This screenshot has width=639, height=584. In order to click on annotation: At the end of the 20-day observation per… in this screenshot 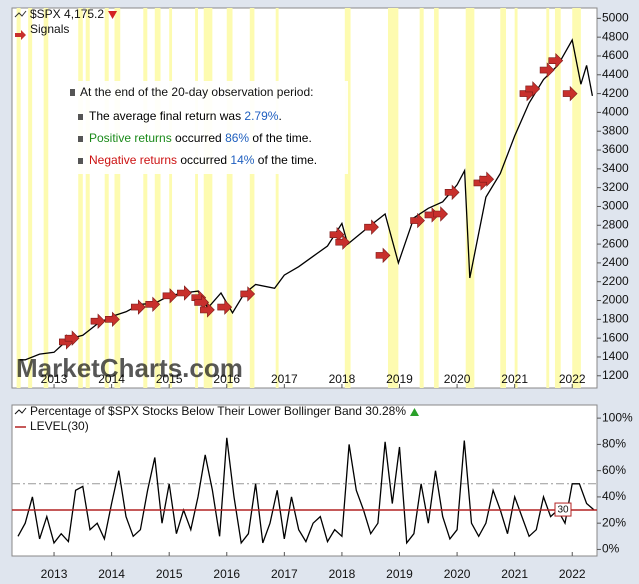, I will do `click(206, 127)`.